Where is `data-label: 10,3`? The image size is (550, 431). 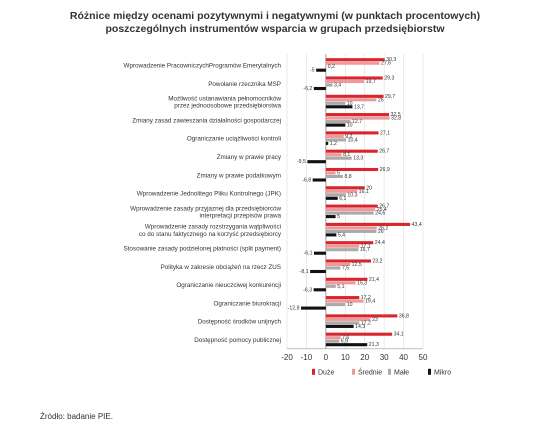 data-label: 10,3 is located at coordinates (352, 195).